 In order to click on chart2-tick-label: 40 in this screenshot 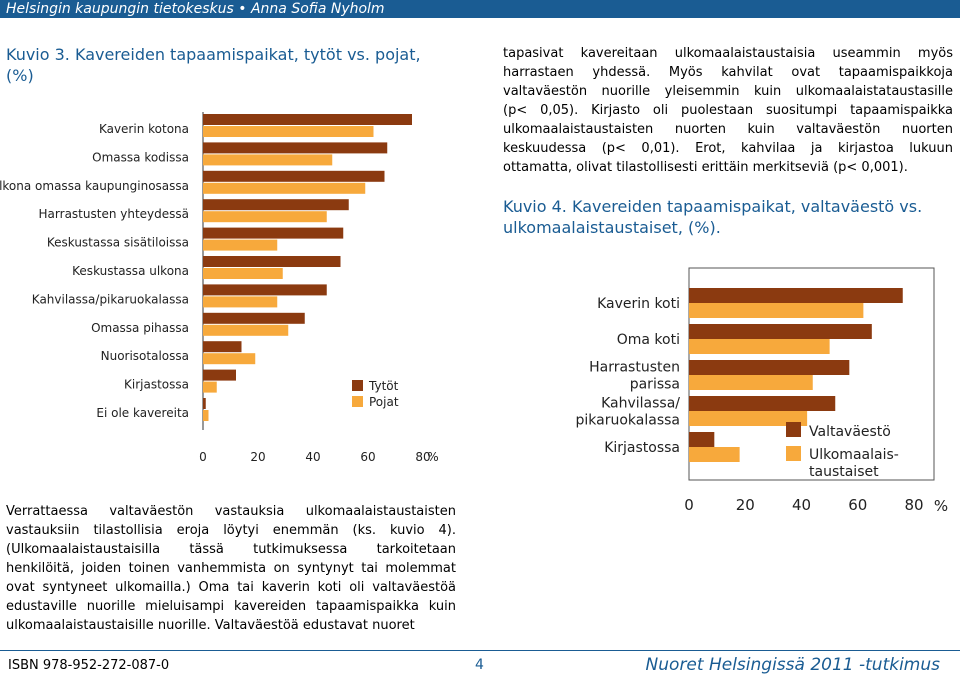, I will do `click(801, 505)`.